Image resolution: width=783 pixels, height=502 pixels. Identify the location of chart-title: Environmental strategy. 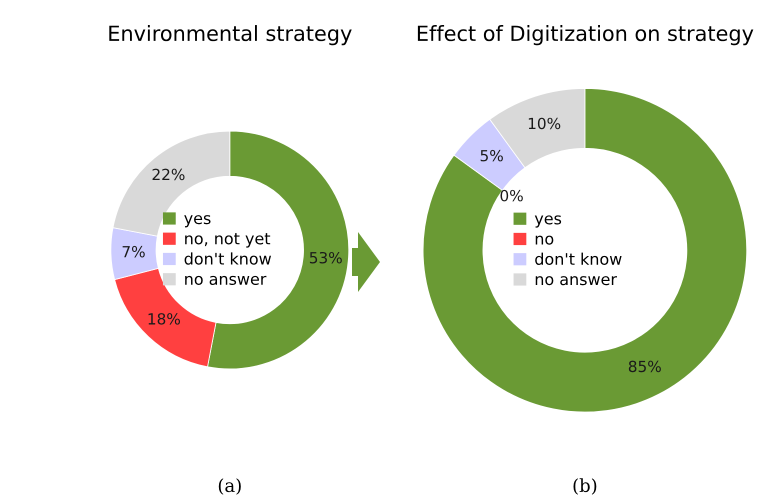
(230, 35).